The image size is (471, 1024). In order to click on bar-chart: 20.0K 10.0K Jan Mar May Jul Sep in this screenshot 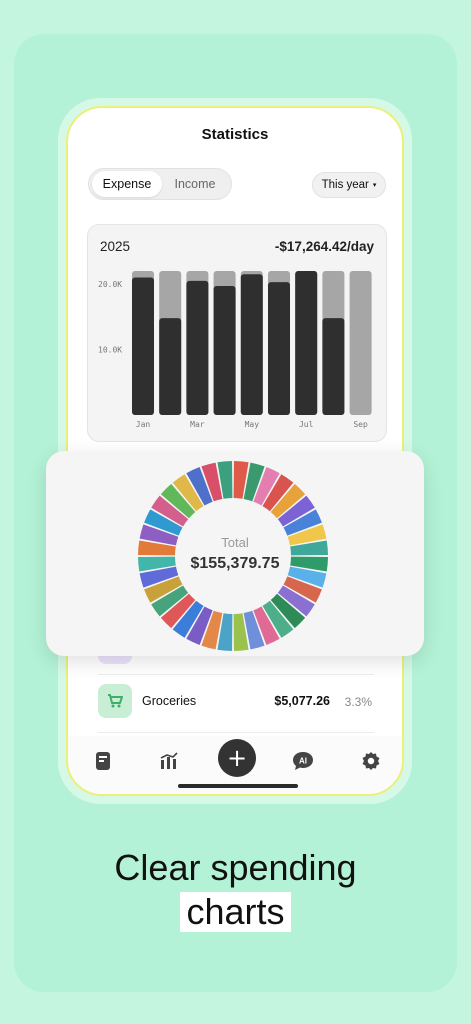, I will do `click(238, 334)`.